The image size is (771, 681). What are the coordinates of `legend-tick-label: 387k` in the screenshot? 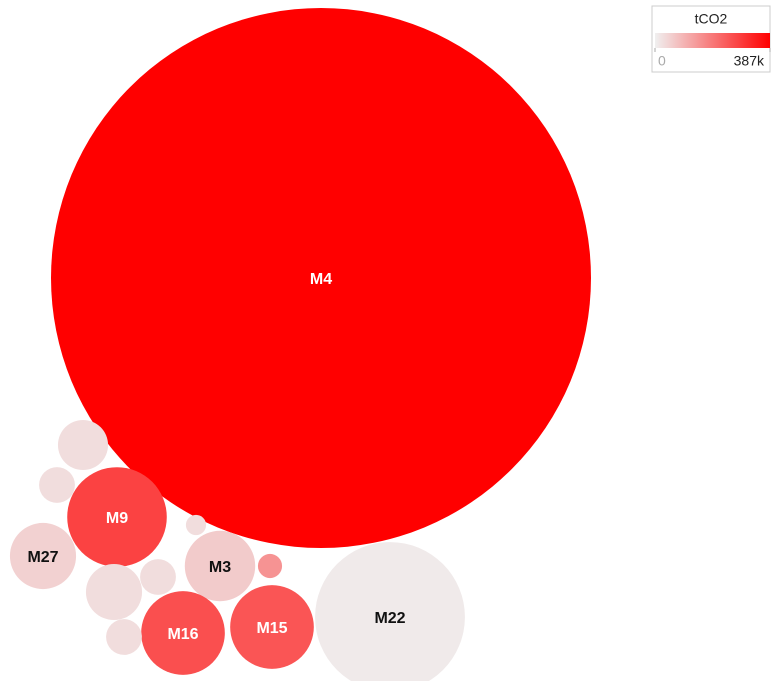 It's located at (749, 61).